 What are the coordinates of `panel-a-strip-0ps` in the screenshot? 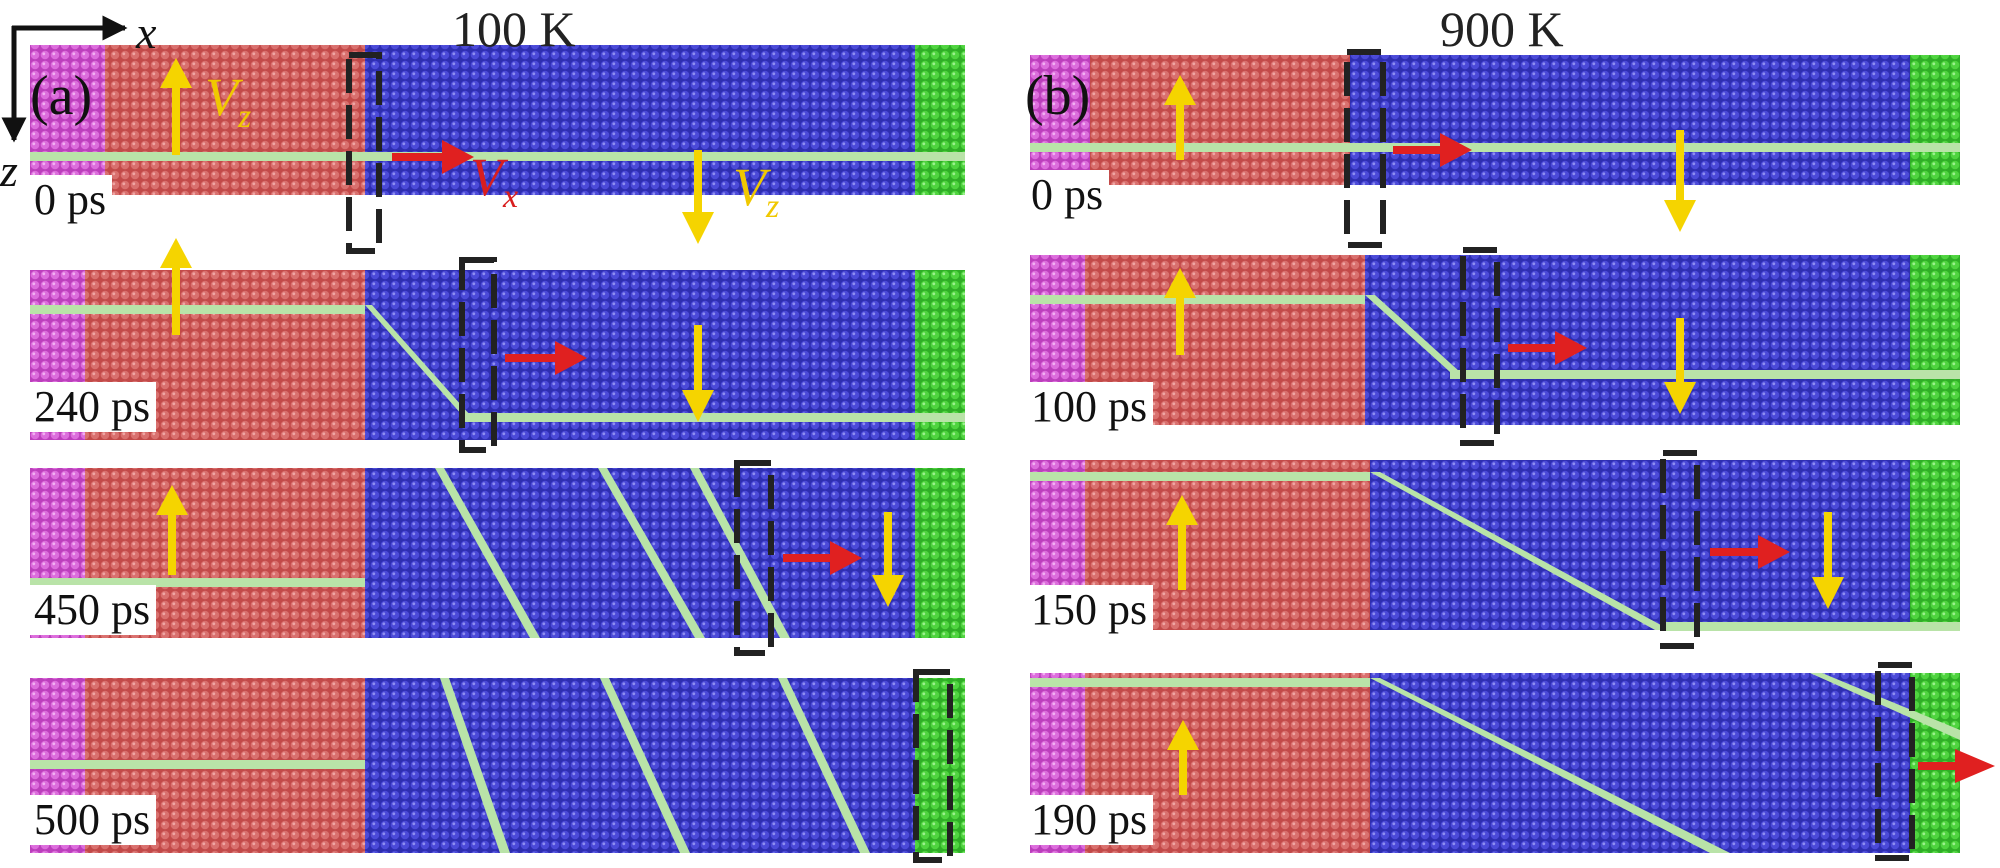 It's located at (497, 149).